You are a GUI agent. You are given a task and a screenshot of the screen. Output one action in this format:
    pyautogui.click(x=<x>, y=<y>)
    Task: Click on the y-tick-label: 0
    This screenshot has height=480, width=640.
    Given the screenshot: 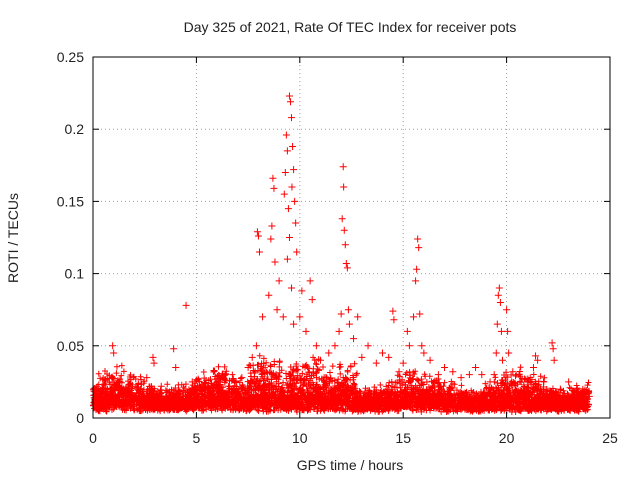 What is the action you would take?
    pyautogui.click(x=80, y=418)
    